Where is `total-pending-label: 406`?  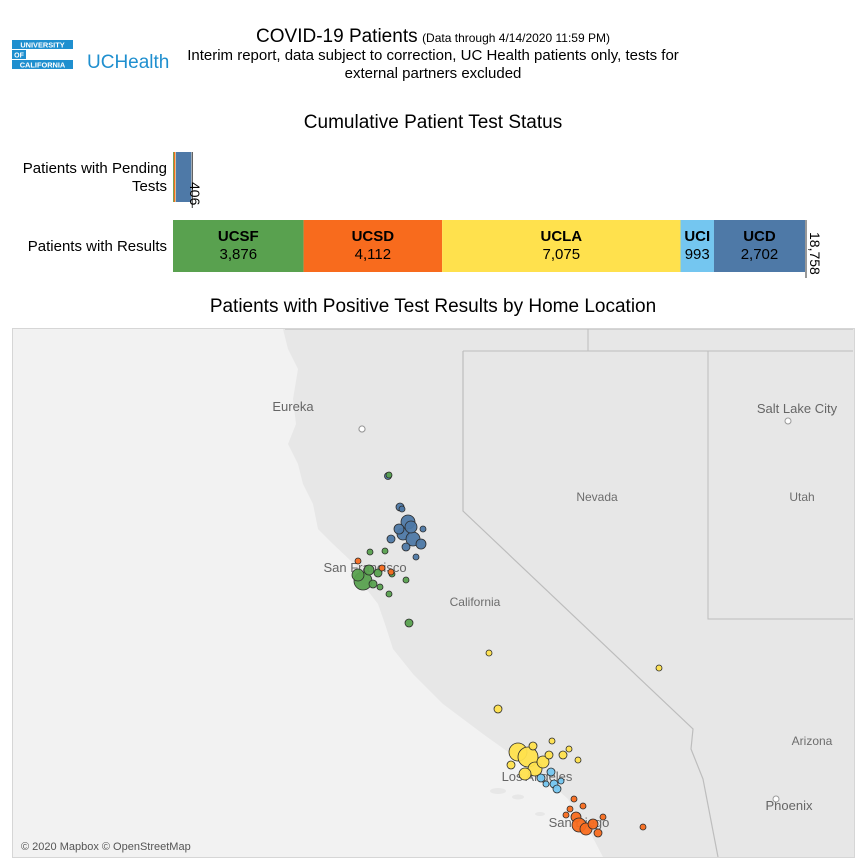
total-pending-label: 406 is located at coordinates (195, 194).